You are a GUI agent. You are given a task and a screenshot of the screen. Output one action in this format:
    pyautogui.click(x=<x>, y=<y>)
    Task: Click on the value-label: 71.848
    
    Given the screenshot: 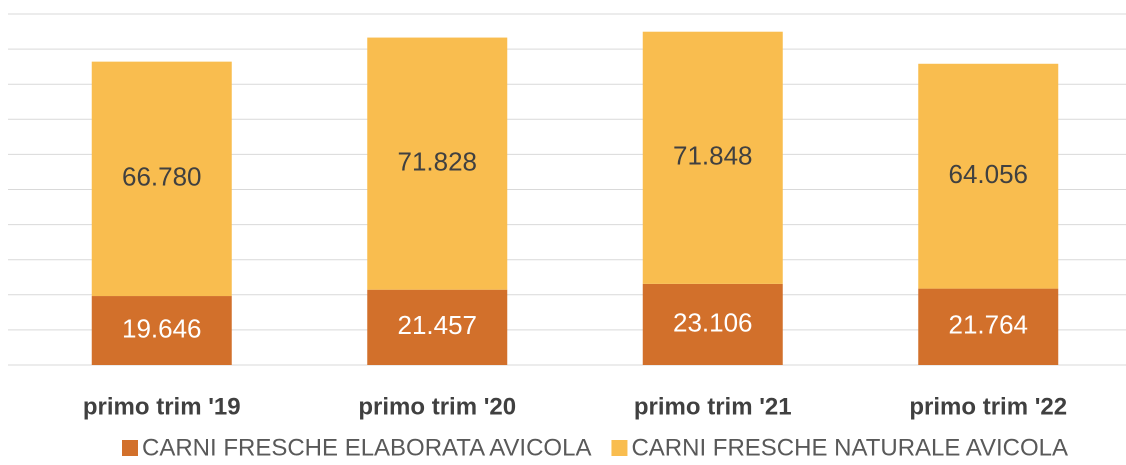 What is the action you would take?
    pyautogui.click(x=713, y=156)
    